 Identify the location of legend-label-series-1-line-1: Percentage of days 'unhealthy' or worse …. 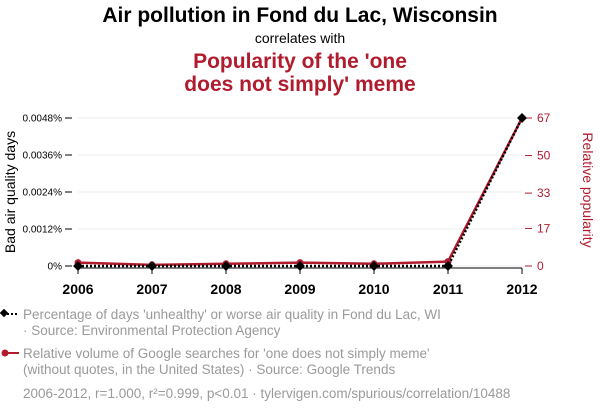
(232, 314).